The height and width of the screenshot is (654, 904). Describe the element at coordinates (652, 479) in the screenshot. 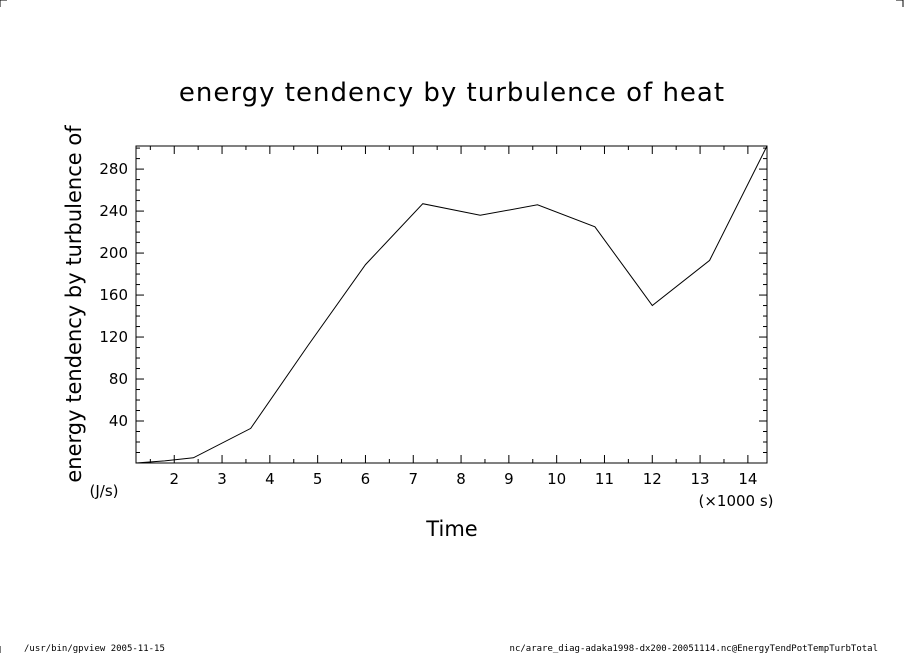

I see `x-tick-label: 12` at that location.